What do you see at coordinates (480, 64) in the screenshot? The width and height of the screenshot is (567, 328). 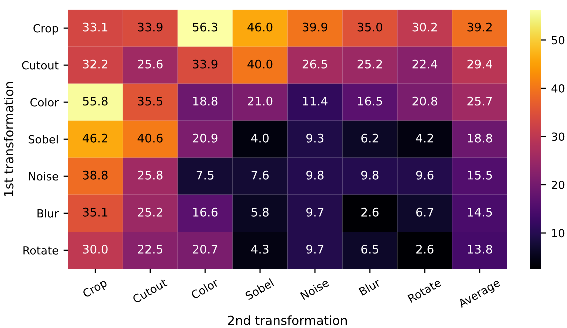 I see `data-label: 29.4` at bounding box center [480, 64].